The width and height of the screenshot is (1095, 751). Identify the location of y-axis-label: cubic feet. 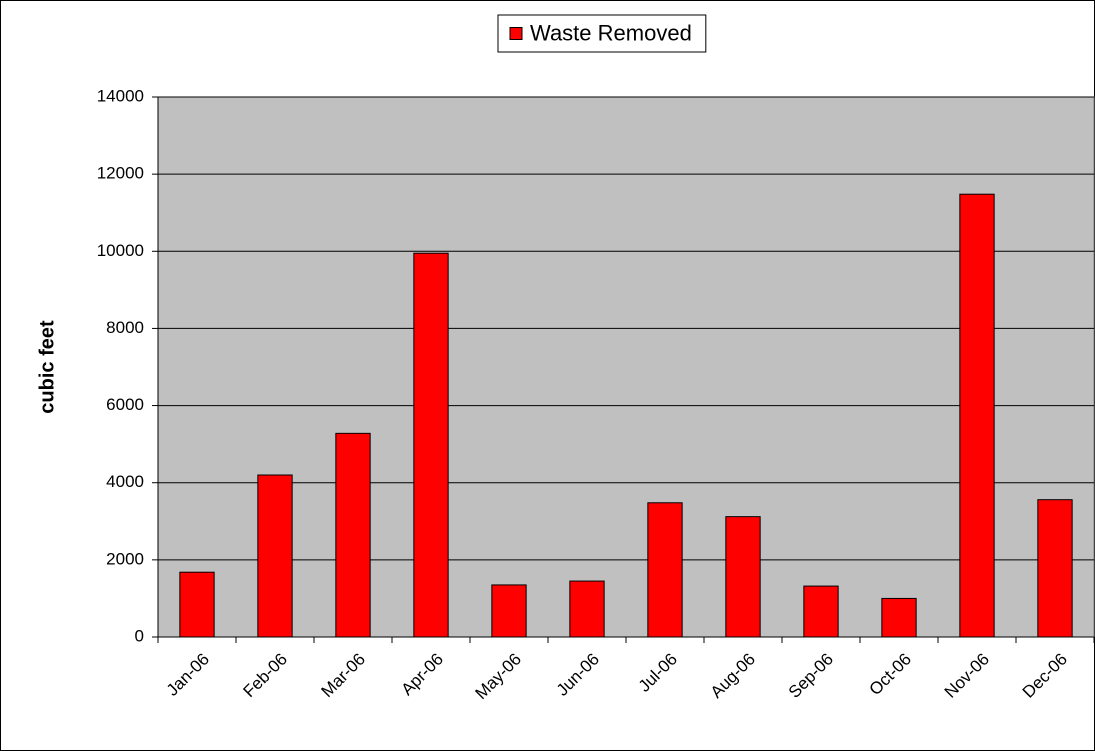
(47, 367).